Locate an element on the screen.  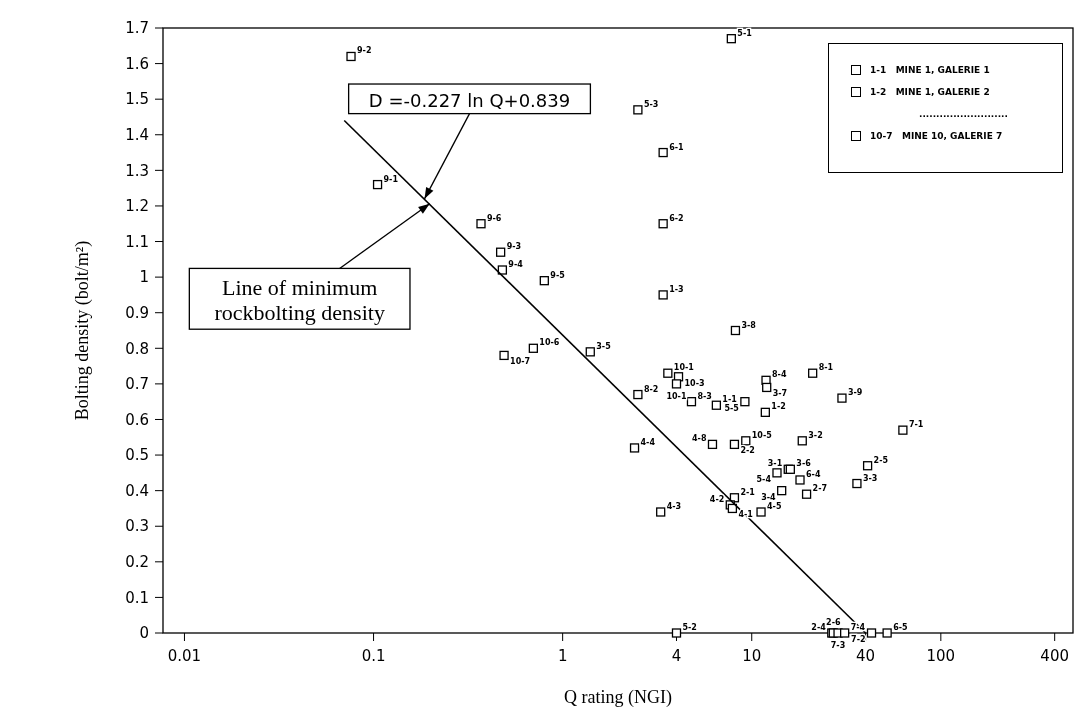
data-label: 1-2 is located at coordinates (778, 407).